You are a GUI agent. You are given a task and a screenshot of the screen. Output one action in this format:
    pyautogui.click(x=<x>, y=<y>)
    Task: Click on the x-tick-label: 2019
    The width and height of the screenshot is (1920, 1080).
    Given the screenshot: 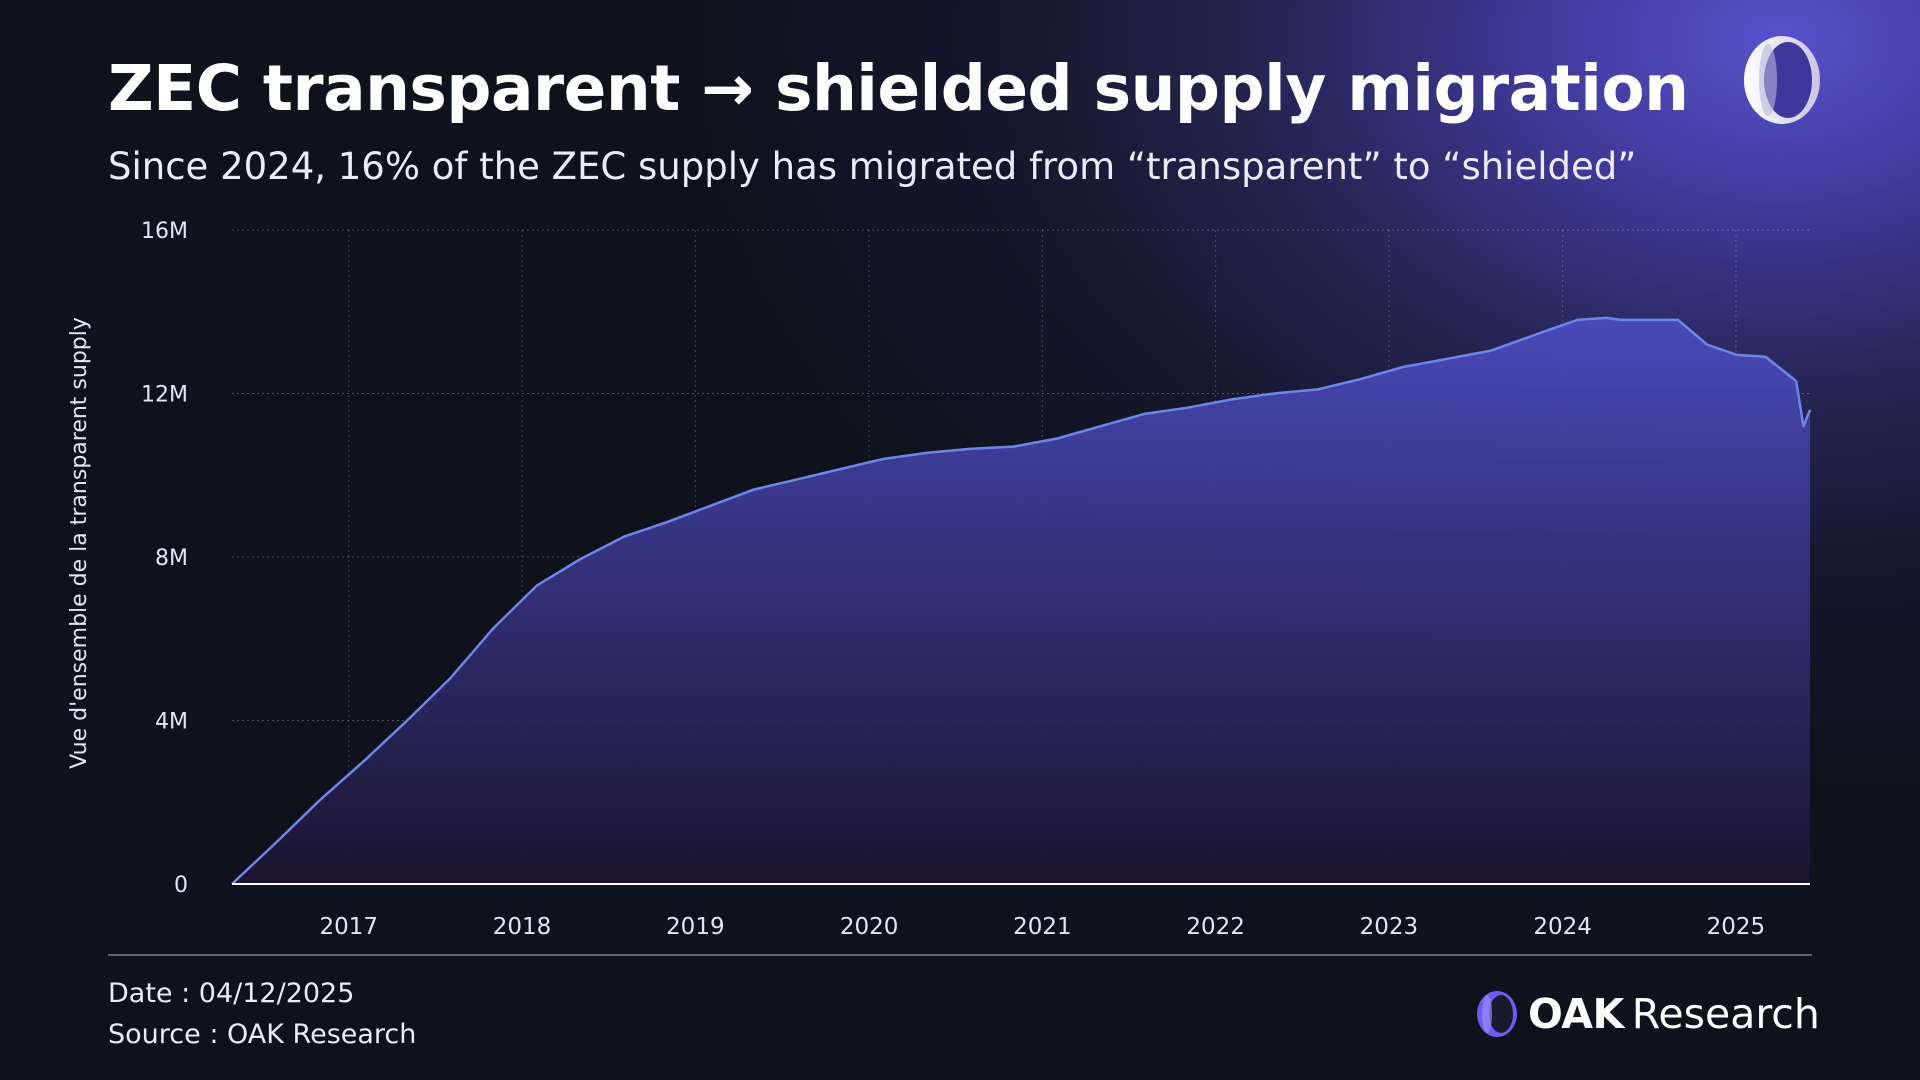 What is the action you would take?
    pyautogui.click(x=695, y=927)
    